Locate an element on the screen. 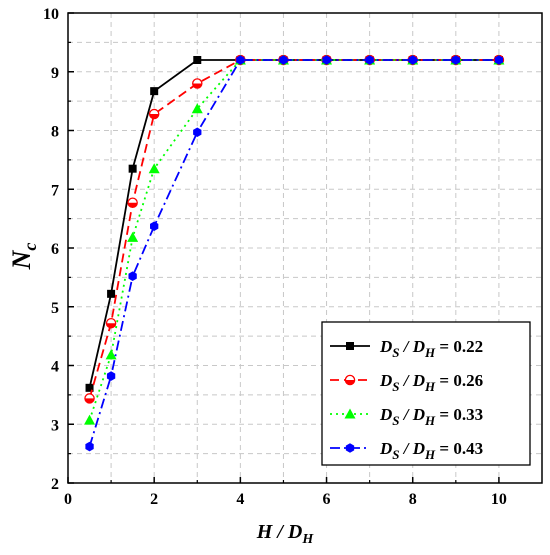 The height and width of the screenshot is (555, 550). x-tick-label: 10 is located at coordinates (499, 499).